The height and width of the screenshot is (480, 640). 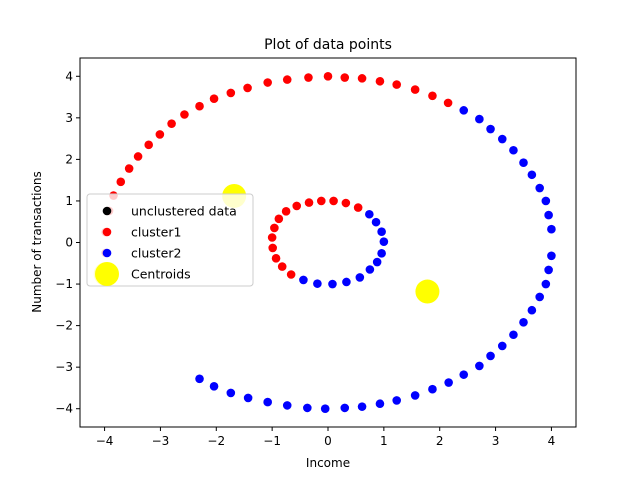 What do you see at coordinates (272, 441) in the screenshot?
I see `x-tick-label: −1` at bounding box center [272, 441].